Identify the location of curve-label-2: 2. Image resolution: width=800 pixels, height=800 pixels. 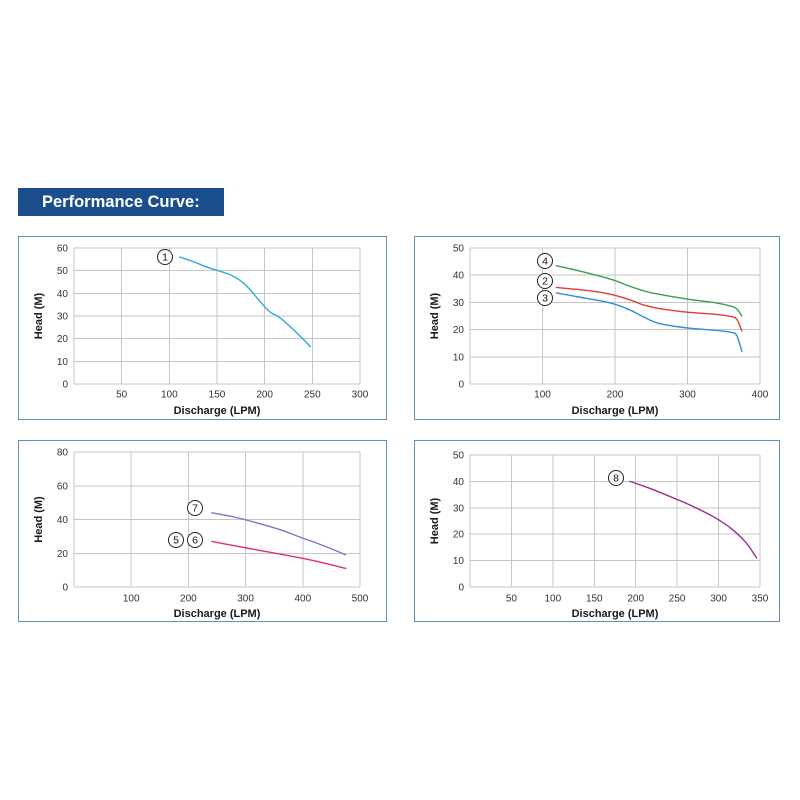
(545, 281).